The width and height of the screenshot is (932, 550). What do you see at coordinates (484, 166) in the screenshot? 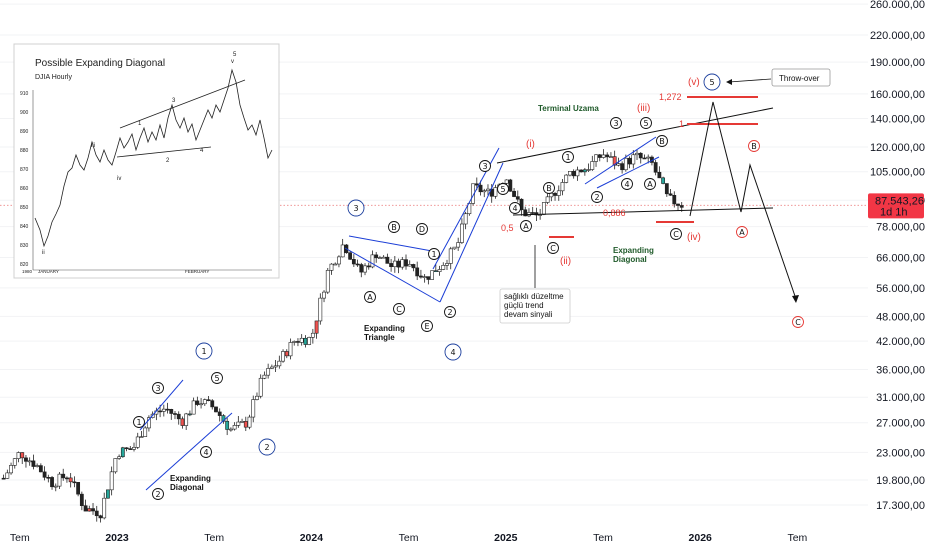
I see `wave-label-3: 3` at bounding box center [484, 166].